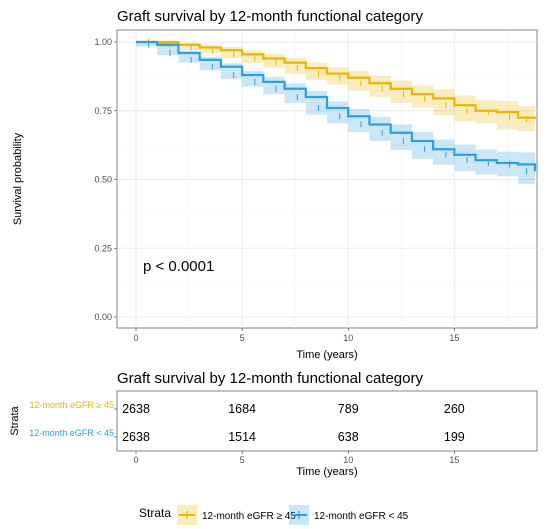 The height and width of the screenshot is (529, 550). What do you see at coordinates (103, 180) in the screenshot?
I see `y-tick-label: 0.50` at bounding box center [103, 180].